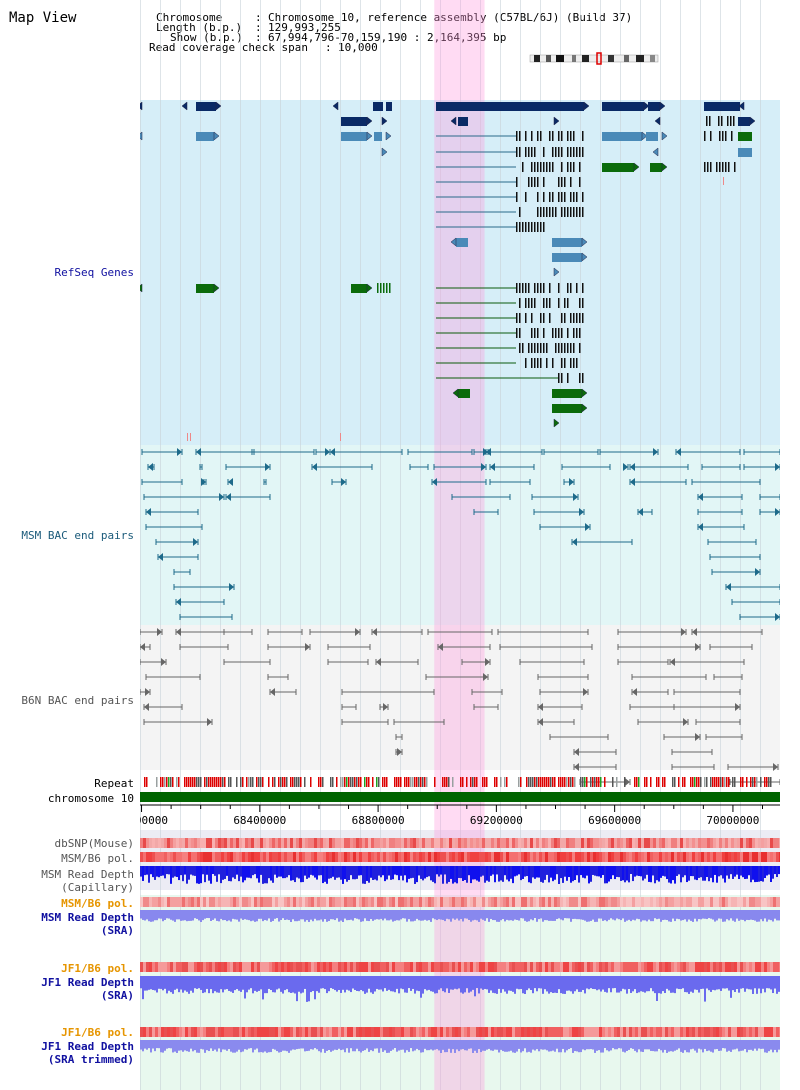 The height and width of the screenshot is (1090, 800). I want to click on gene-block, so click(745, 152).